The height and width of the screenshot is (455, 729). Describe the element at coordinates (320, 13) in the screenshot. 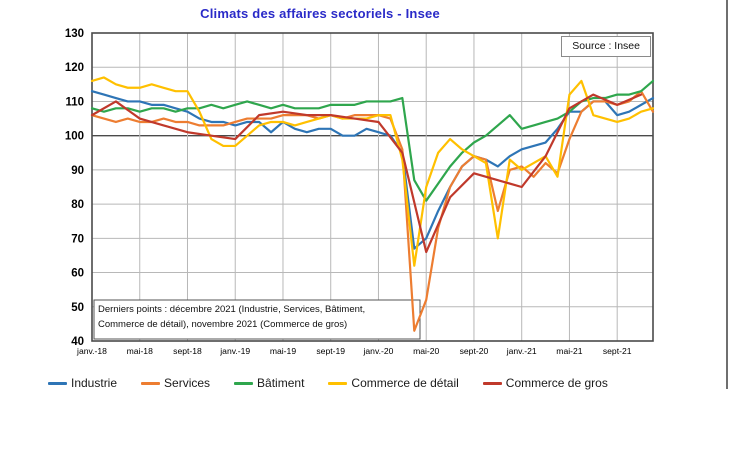

I see `chart-title: Climats des affaires sectoriels - Insee` at that location.